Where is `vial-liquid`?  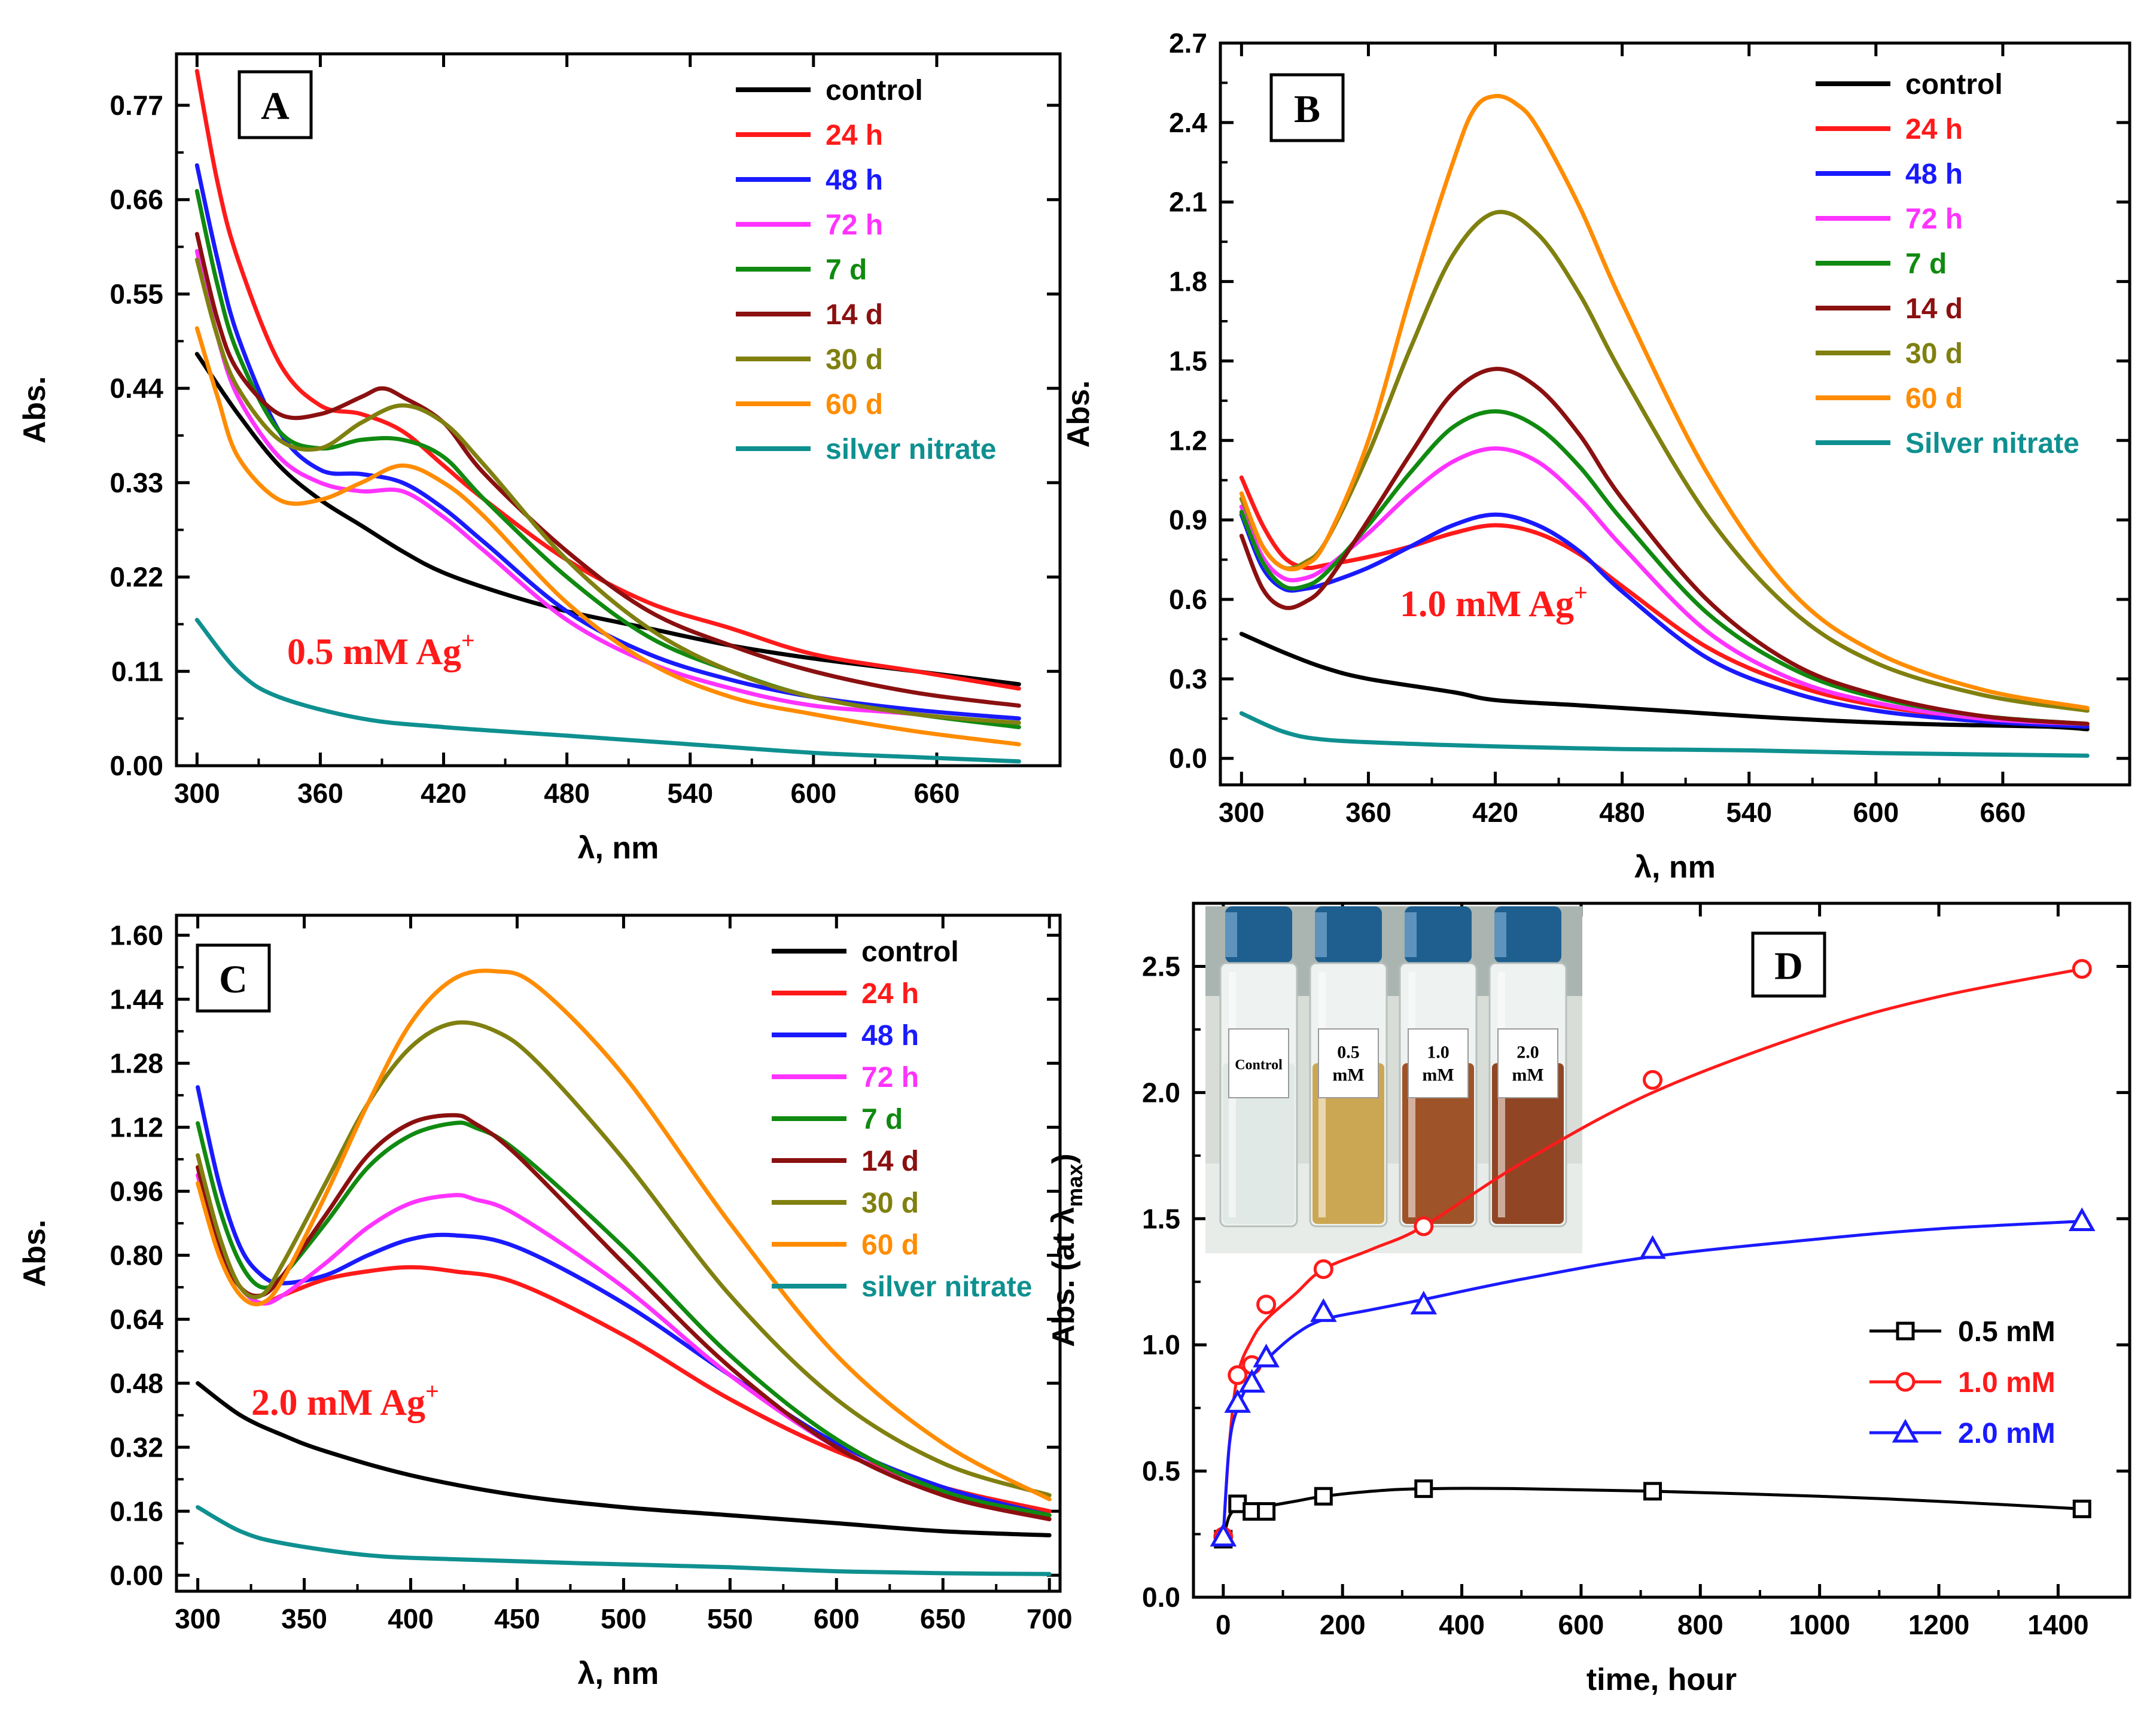
vial-liquid is located at coordinates (1438, 1143).